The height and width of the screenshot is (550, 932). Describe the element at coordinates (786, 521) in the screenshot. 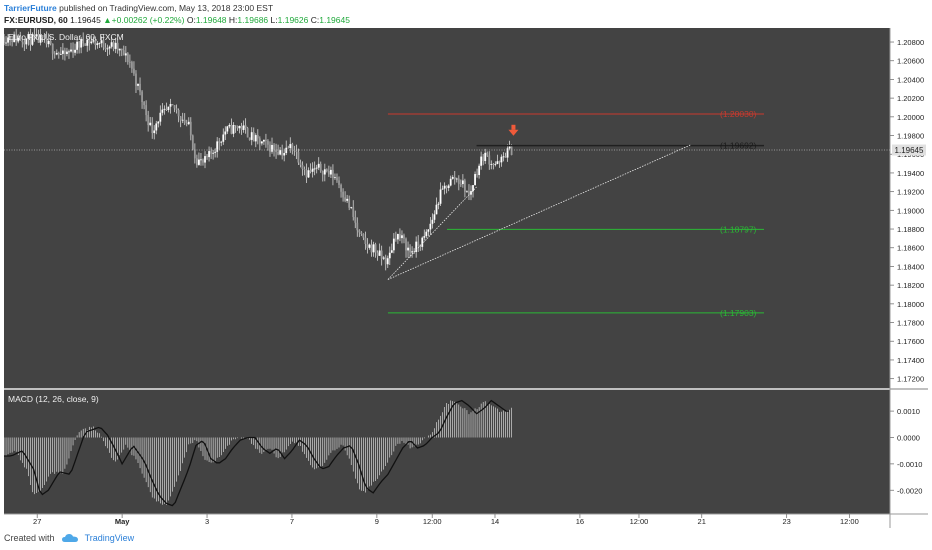

I see `time-tick-label: 23` at that location.